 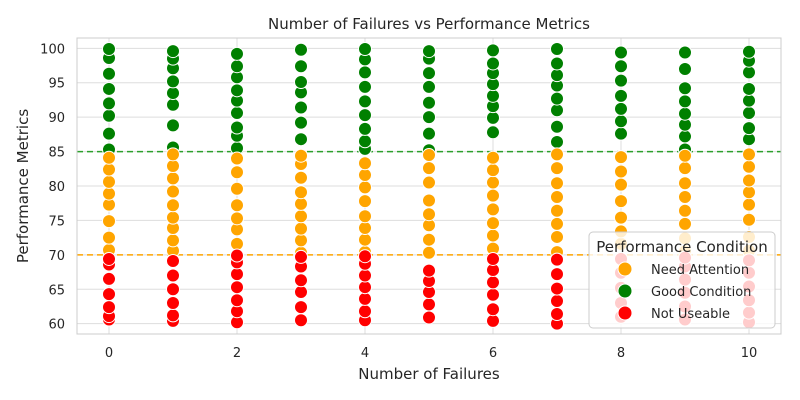 What do you see at coordinates (684, 291) in the screenshot?
I see `legend-entries: Need Attention Good Condition Not Useable` at bounding box center [684, 291].